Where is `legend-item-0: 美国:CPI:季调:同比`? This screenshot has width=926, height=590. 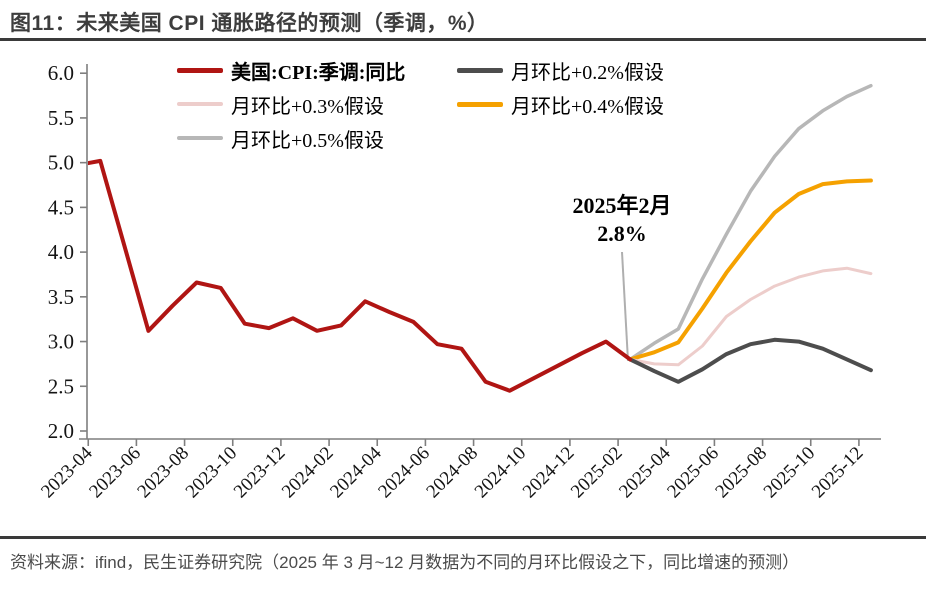 legend-item-0: 美国:CPI:季调:同比 is located at coordinates (317, 70).